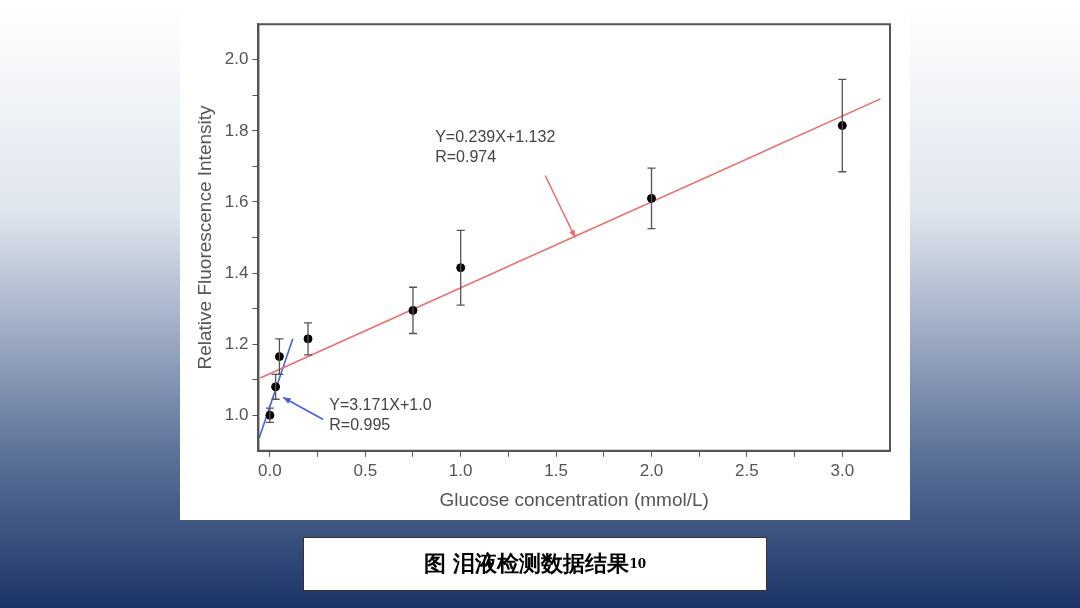 The image size is (1080, 608). What do you see at coordinates (270, 470) in the screenshot?
I see `x-tick-label: 0.0` at bounding box center [270, 470].